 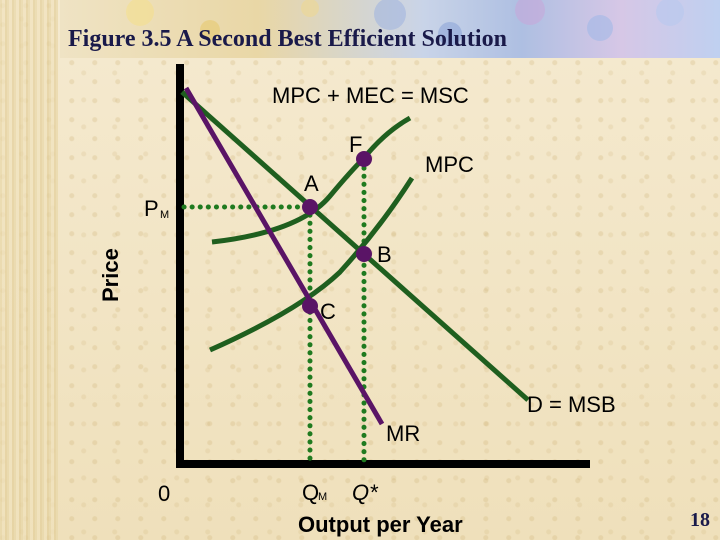 What do you see at coordinates (322, 497) in the screenshot?
I see `qm-label-sub: M` at bounding box center [322, 497].